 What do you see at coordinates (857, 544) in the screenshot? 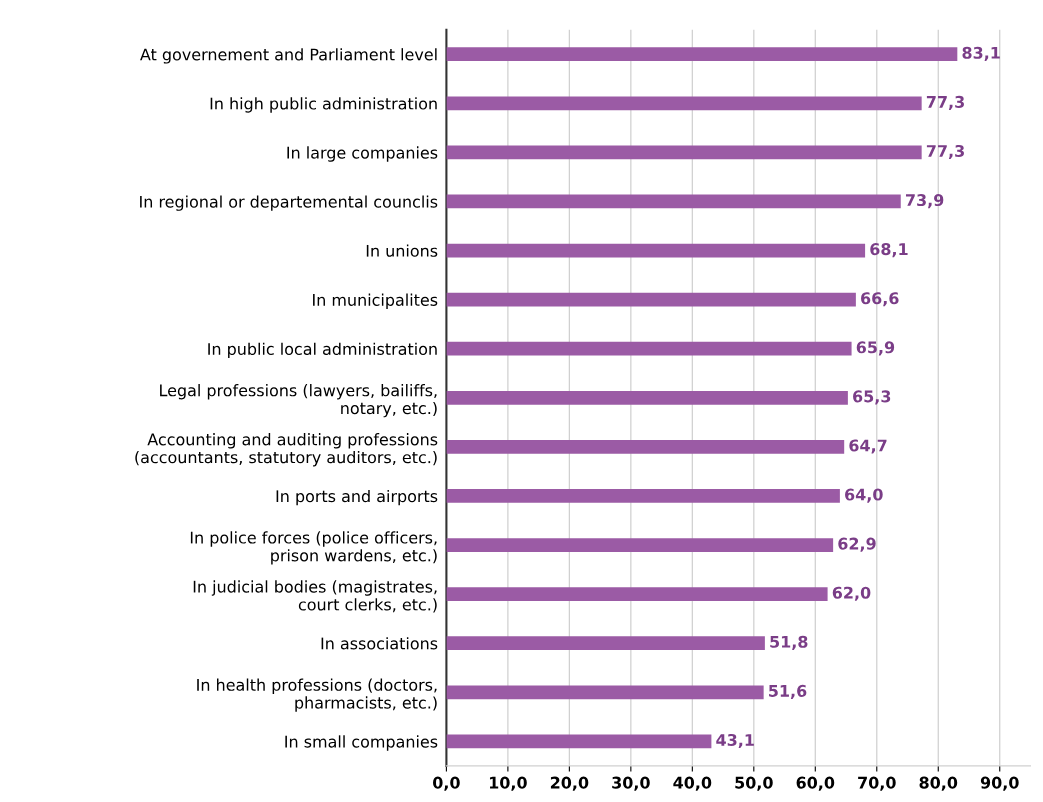
I see `data-label: 62,9` at bounding box center [857, 544].